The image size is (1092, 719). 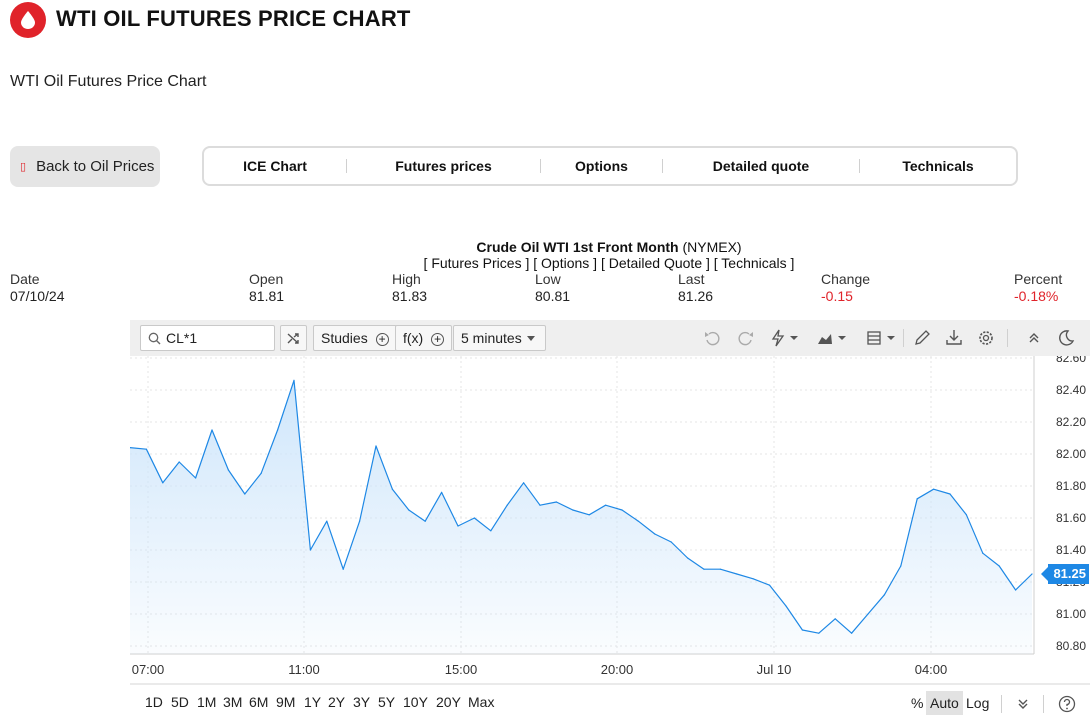 I want to click on back-to-oil-prices-button: ▯ Back to Oil Prices, so click(x=85, y=166).